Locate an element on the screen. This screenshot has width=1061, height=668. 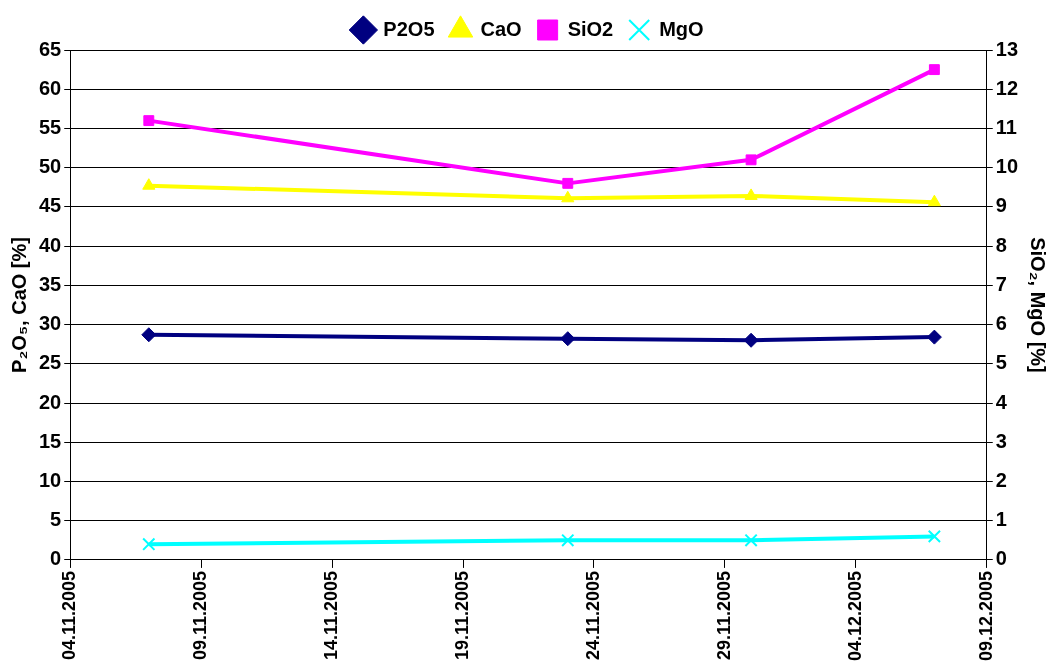
y2-tick-label: 6 is located at coordinates (1001, 323).